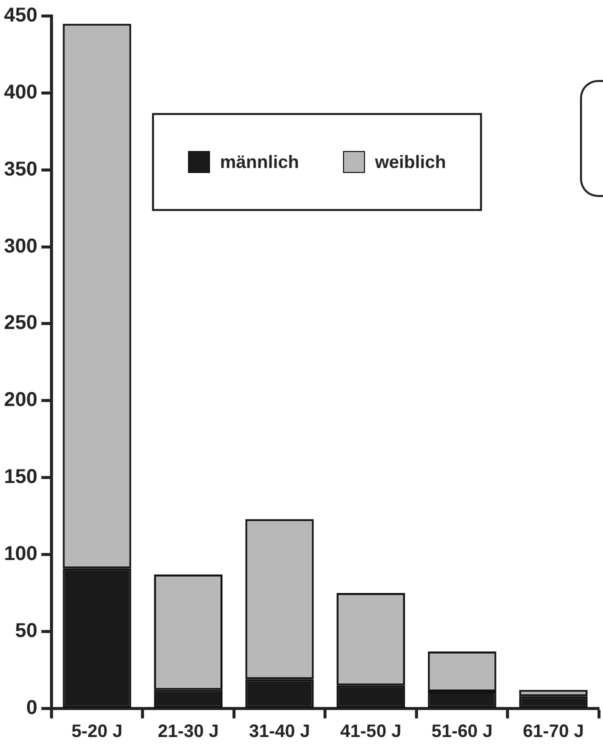 Image resolution: width=603 pixels, height=746 pixels. What do you see at coordinates (21, 169) in the screenshot?
I see `y-tick-label: 350` at bounding box center [21, 169].